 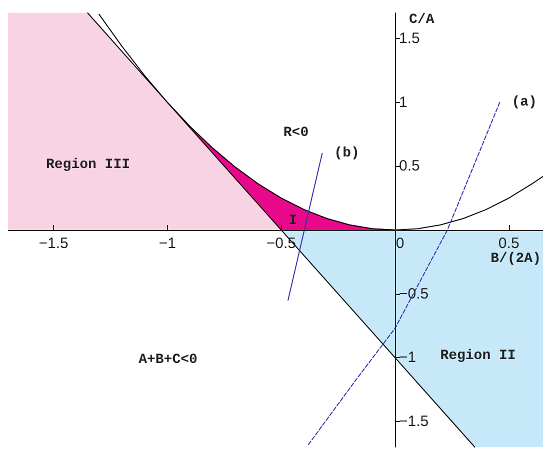 I want to click on x-tick-label: 0.5, so click(x=509, y=243).